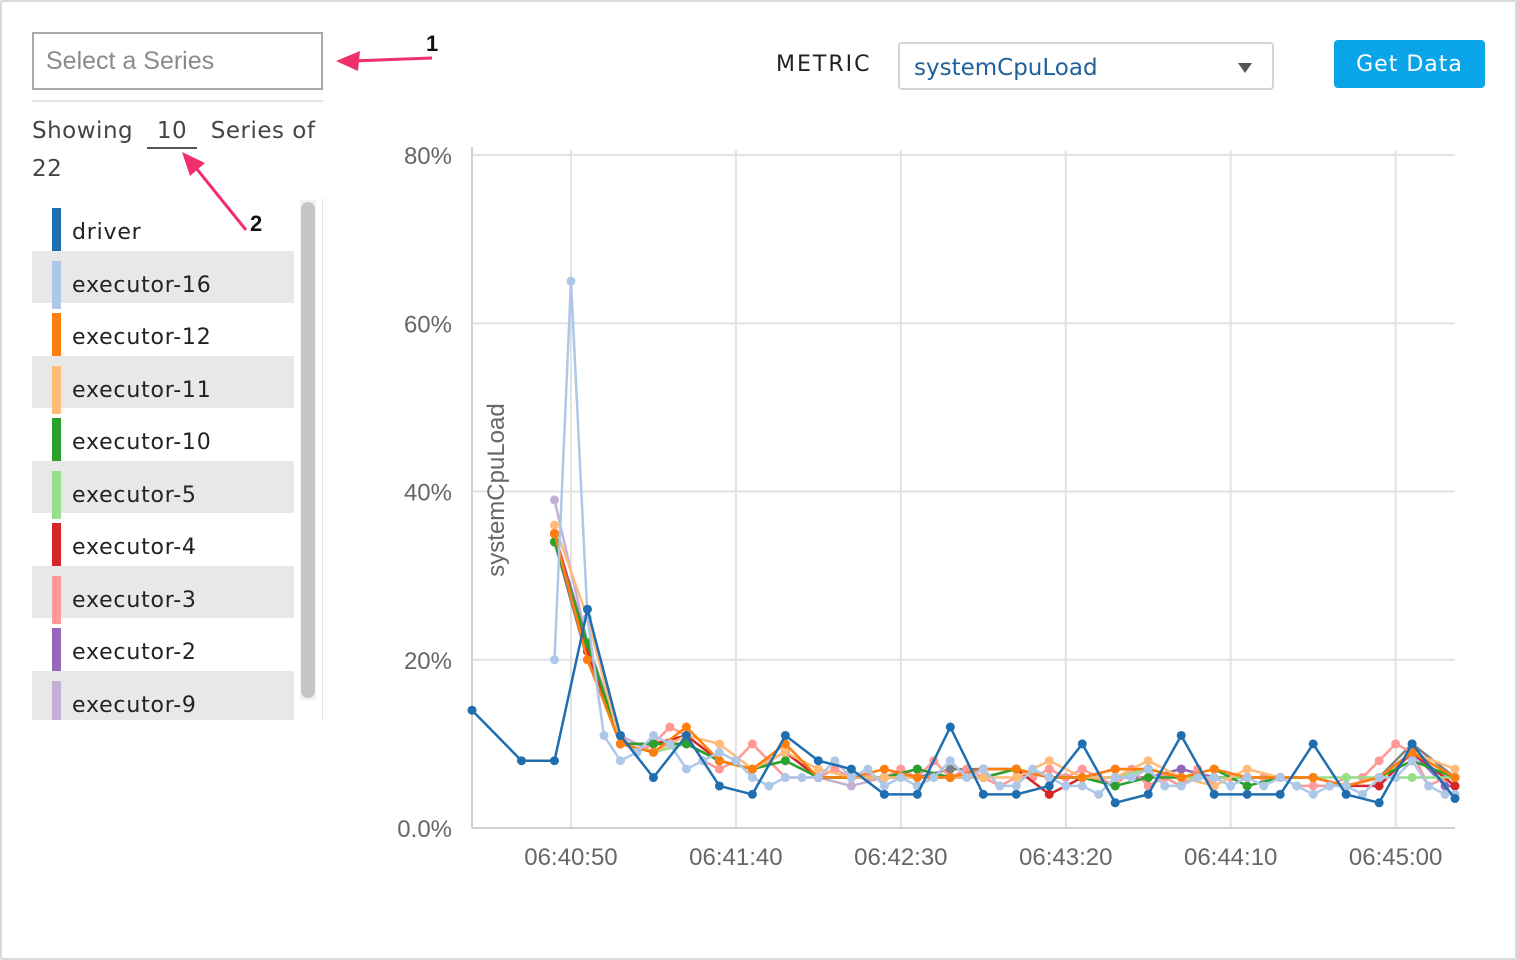  What do you see at coordinates (163, 695) in the screenshot?
I see `series-list-item: executor-9` at bounding box center [163, 695].